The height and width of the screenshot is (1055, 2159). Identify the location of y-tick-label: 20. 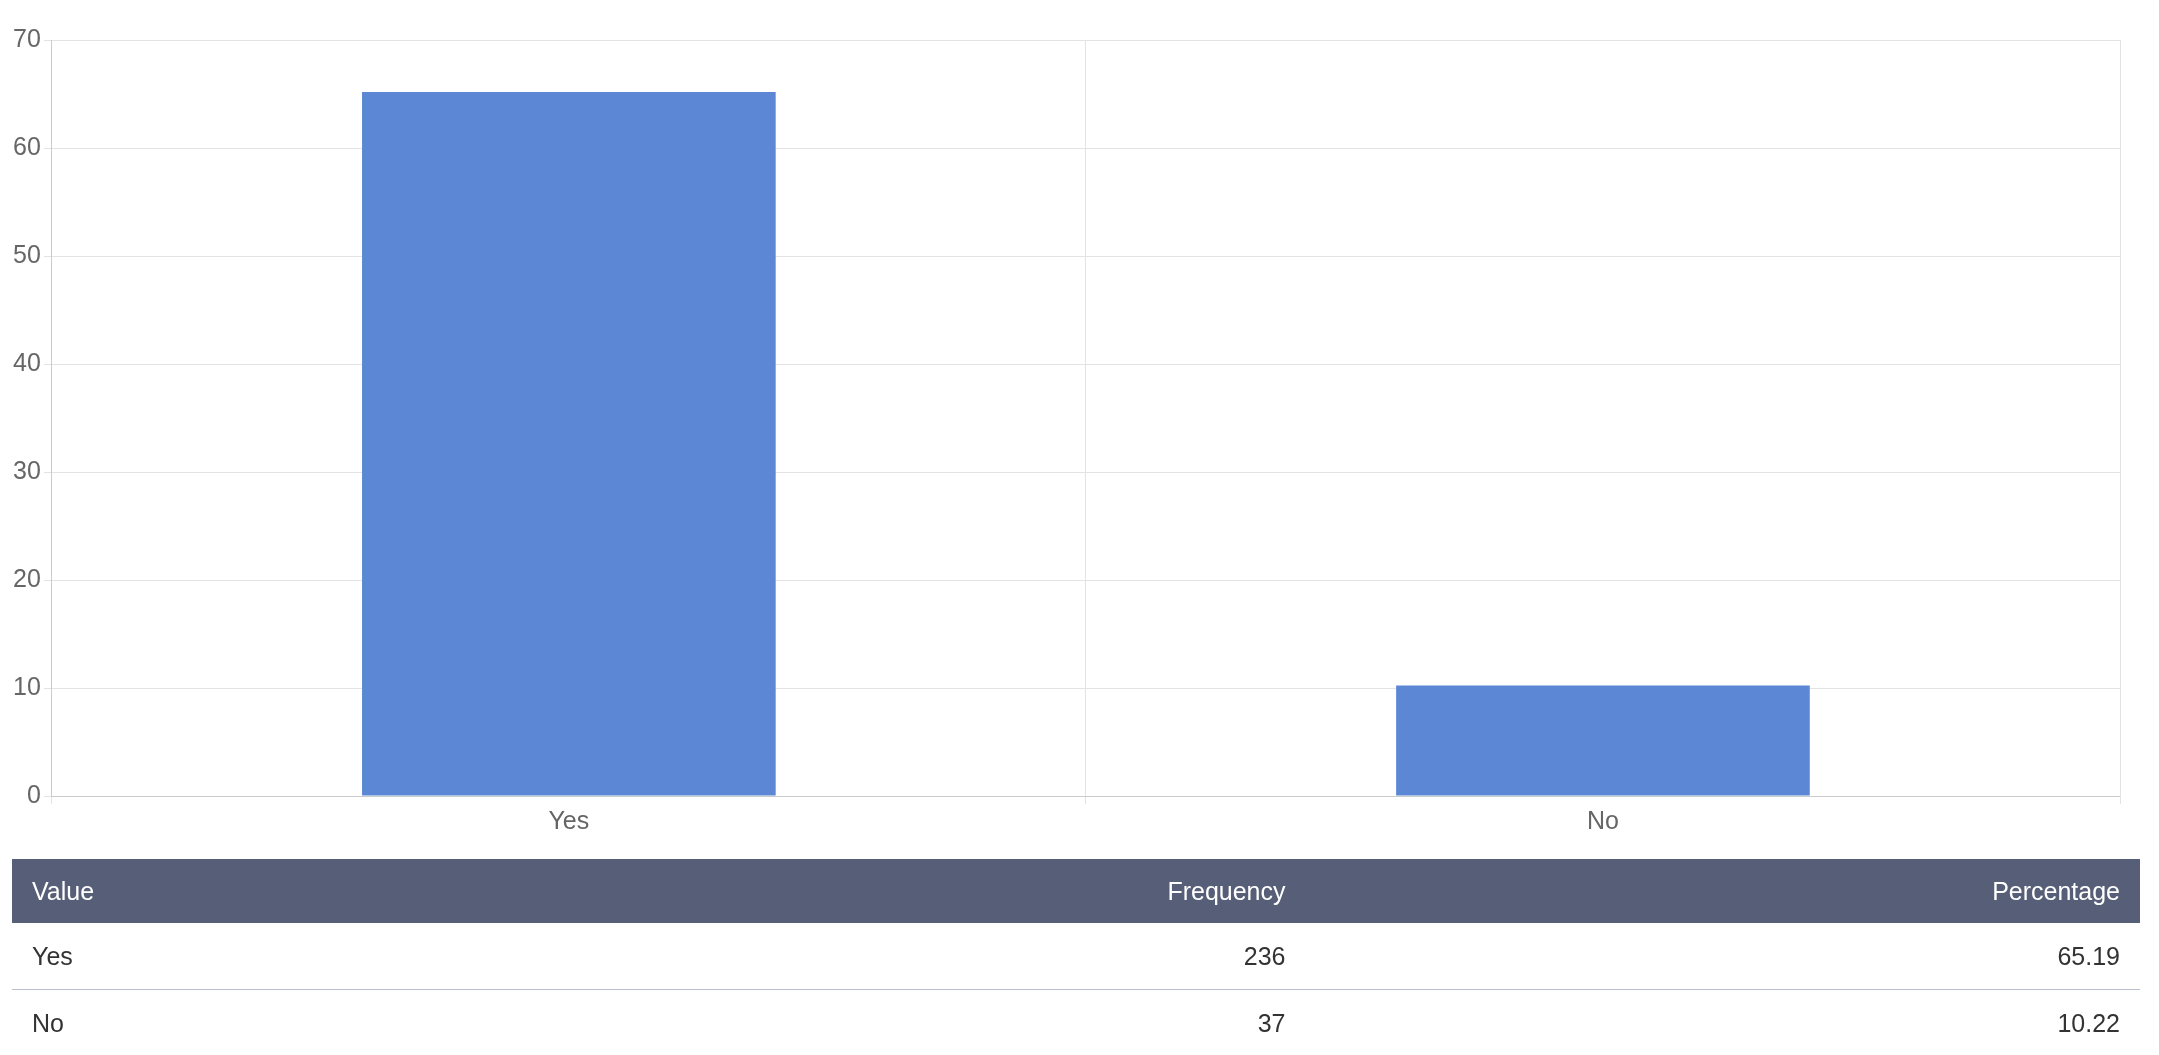
(27, 577).